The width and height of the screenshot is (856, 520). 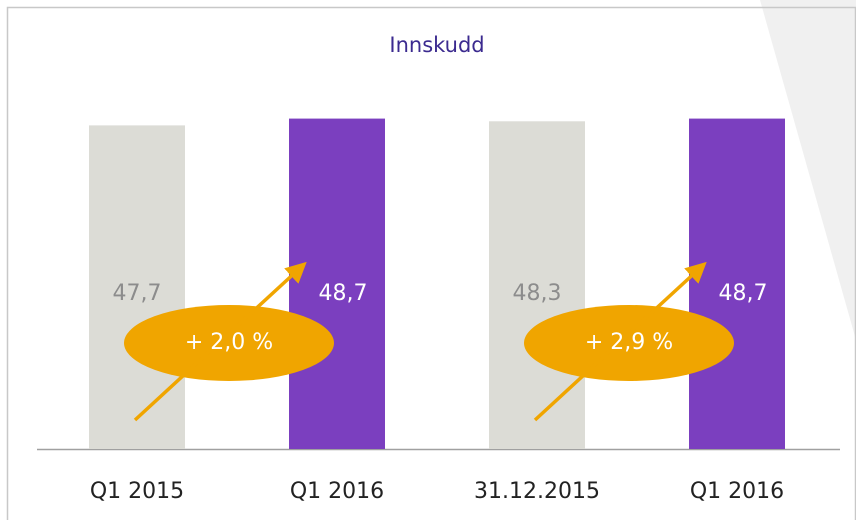 What do you see at coordinates (137, 293) in the screenshot?
I see `value-label: 47,7` at bounding box center [137, 293].